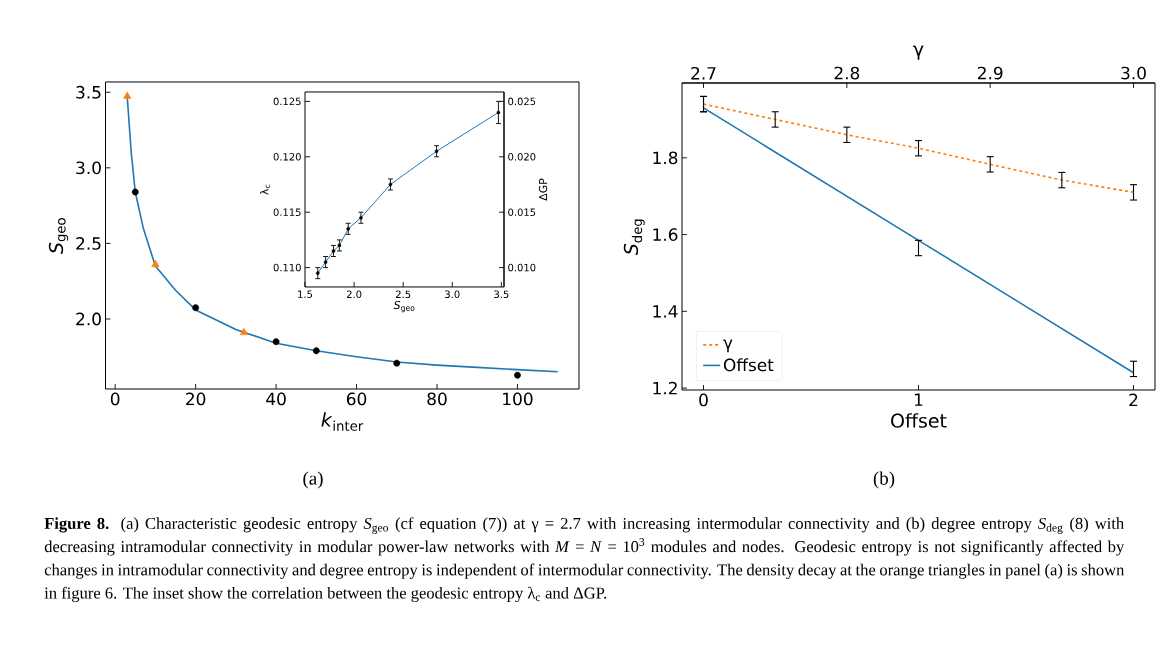  Describe the element at coordinates (58, 236) in the screenshot. I see `y-axis-title: S$_{geo}$` at that location.